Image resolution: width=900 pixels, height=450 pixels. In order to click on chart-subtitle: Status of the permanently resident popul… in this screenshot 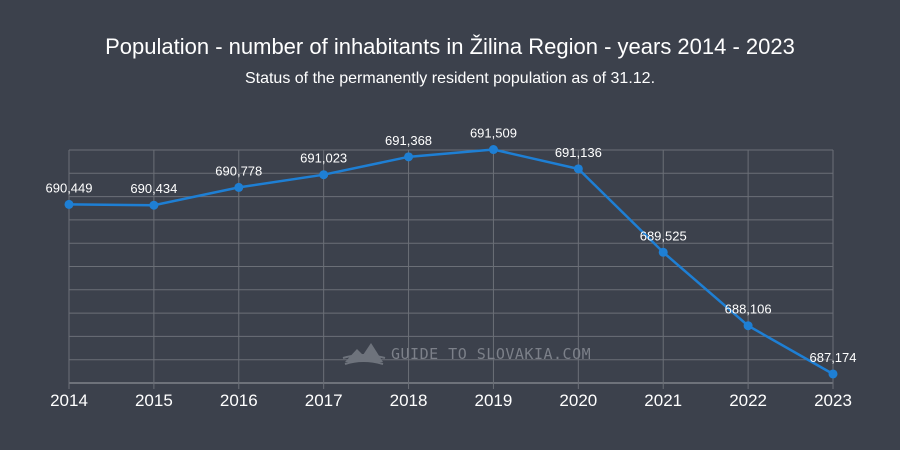, I will do `click(450, 78)`.